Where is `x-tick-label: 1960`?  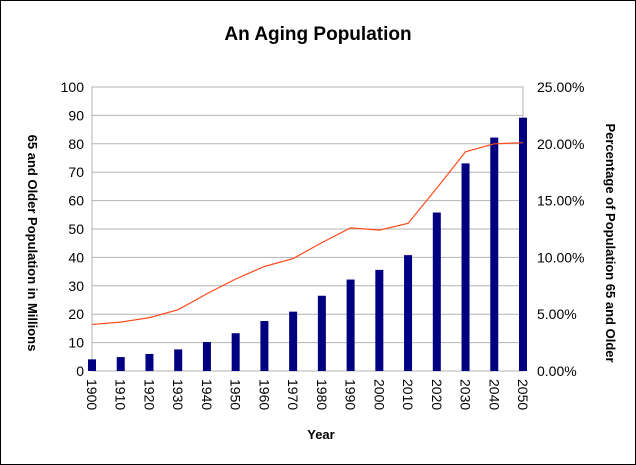 x-tick-label: 1960 is located at coordinates (264, 394).